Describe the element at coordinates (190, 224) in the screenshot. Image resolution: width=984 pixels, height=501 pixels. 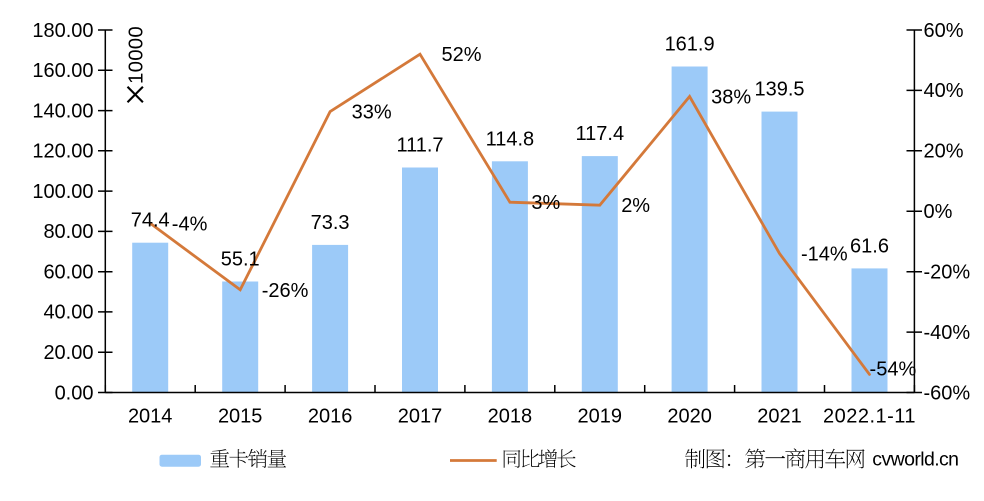
I see `svg-text: -4%` at that location.